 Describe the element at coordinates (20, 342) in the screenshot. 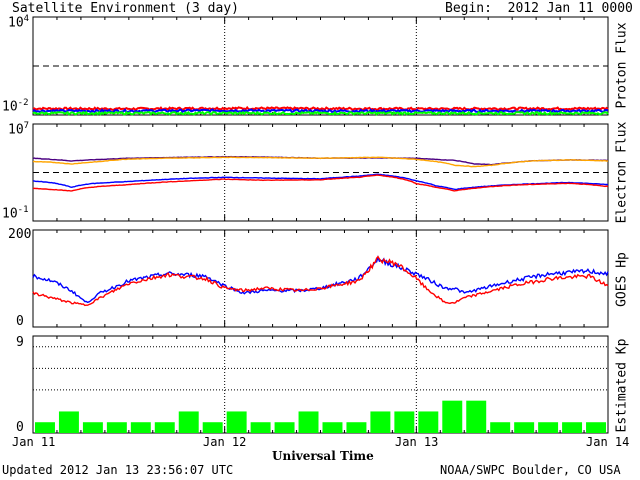

I see `kp-ytick-top: 9` at that location.